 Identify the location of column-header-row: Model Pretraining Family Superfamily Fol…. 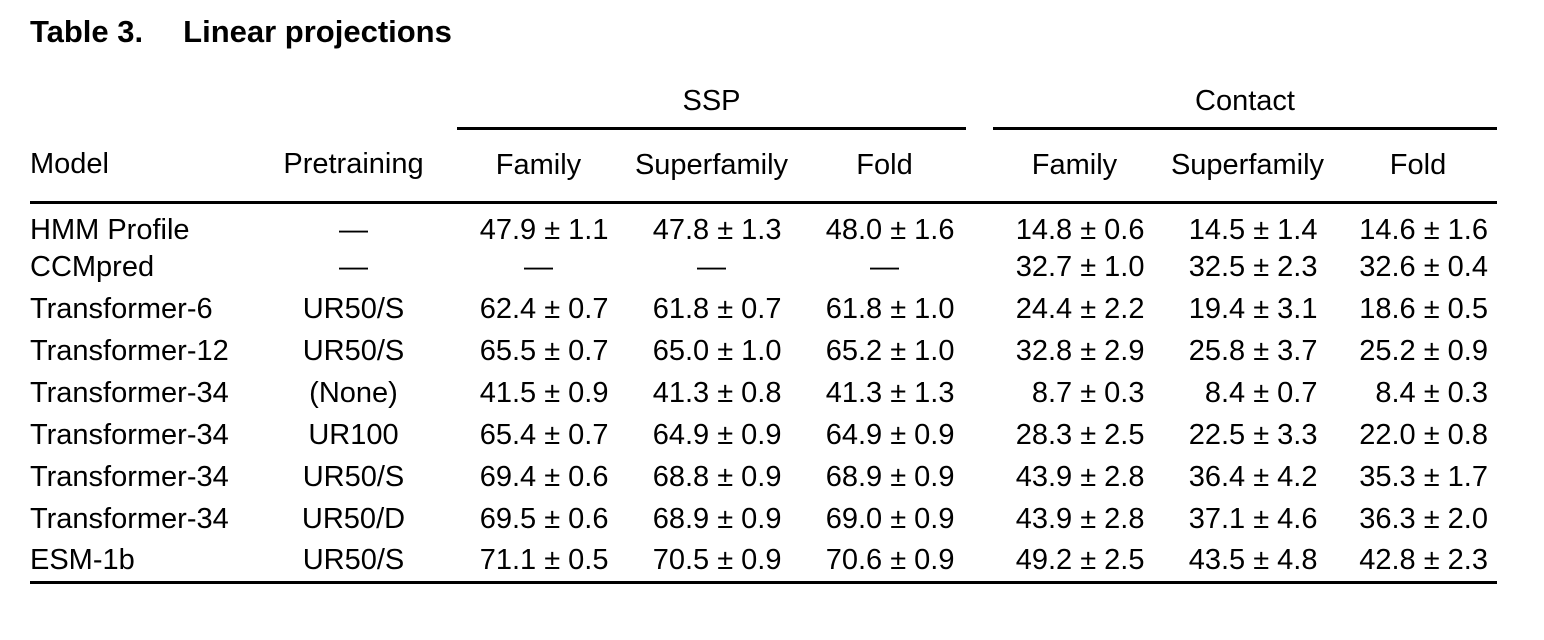
(764, 166).